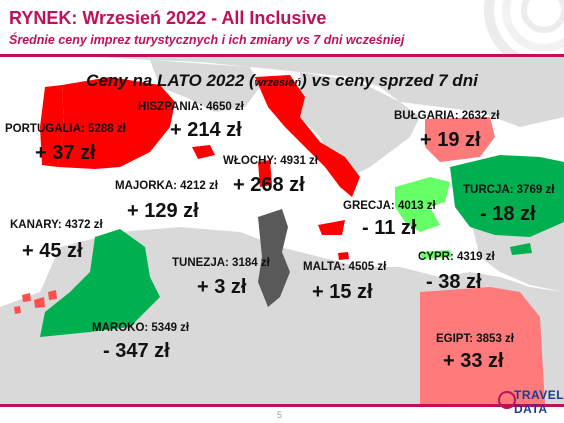 The width and height of the screenshot is (564, 423). I want to click on travel-data-logo: TRAVEL DATA, so click(530, 403).